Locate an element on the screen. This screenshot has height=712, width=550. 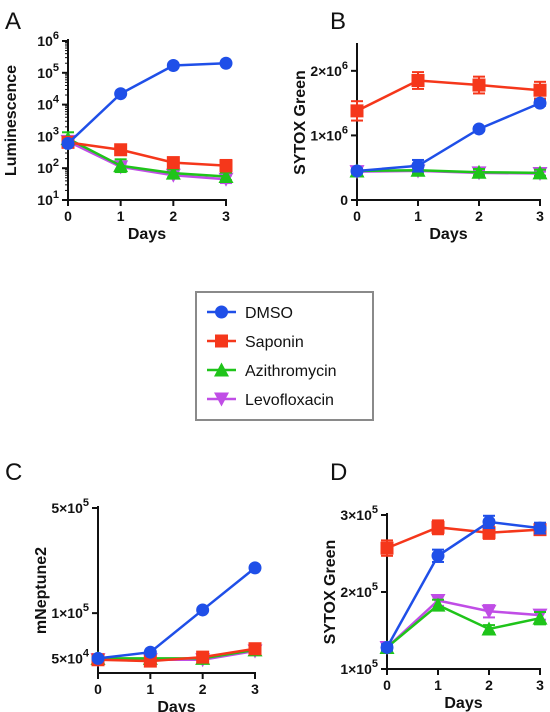
y-tick-label: 10⁴ is located at coordinates (48, 103).